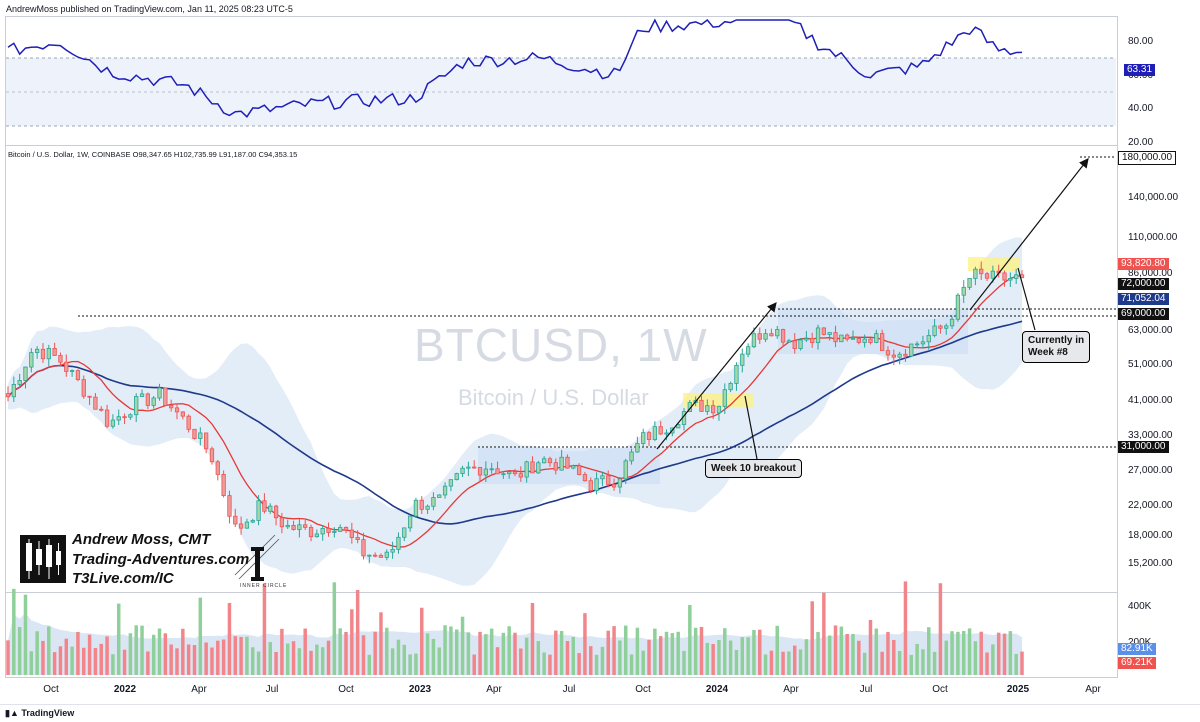 The width and height of the screenshot is (1200, 722). Describe the element at coordinates (125, 689) in the screenshot. I see `time-label: 2022` at that location.